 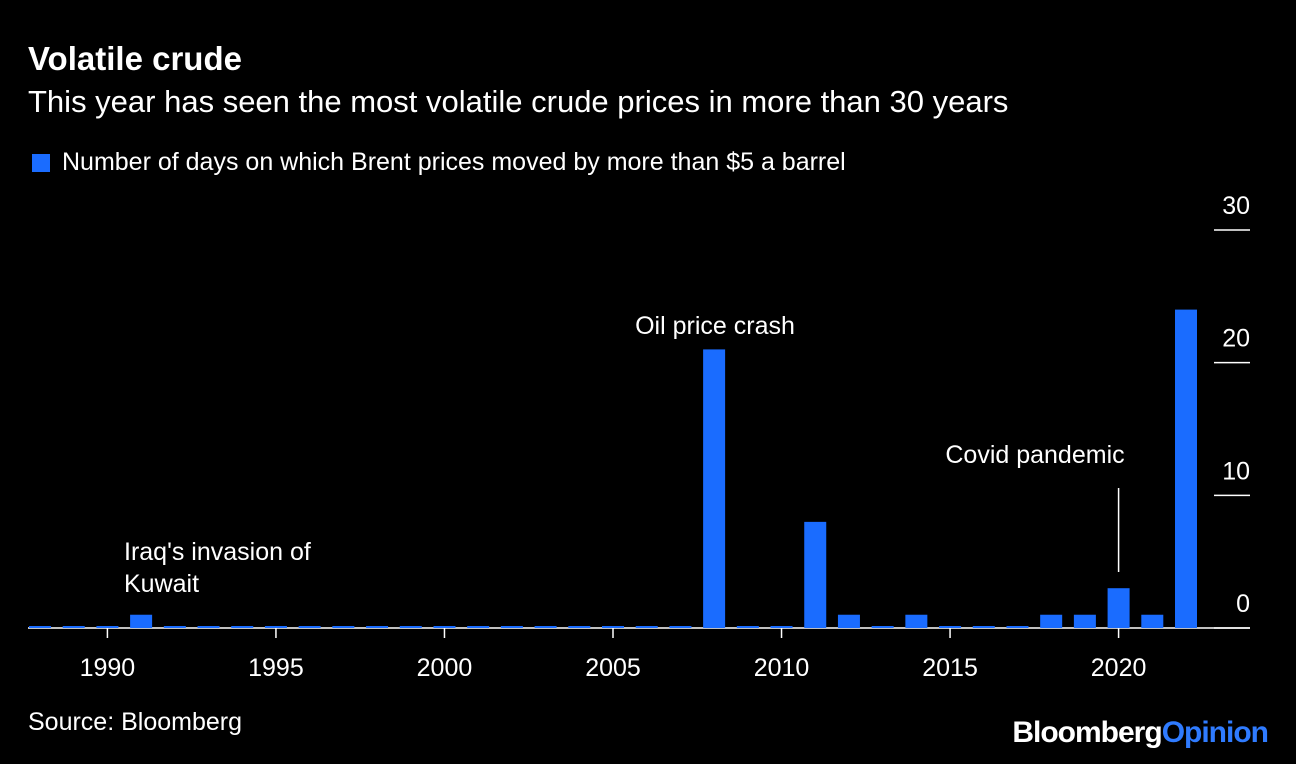 I want to click on y-tick-label: 30, so click(x=1236, y=206).